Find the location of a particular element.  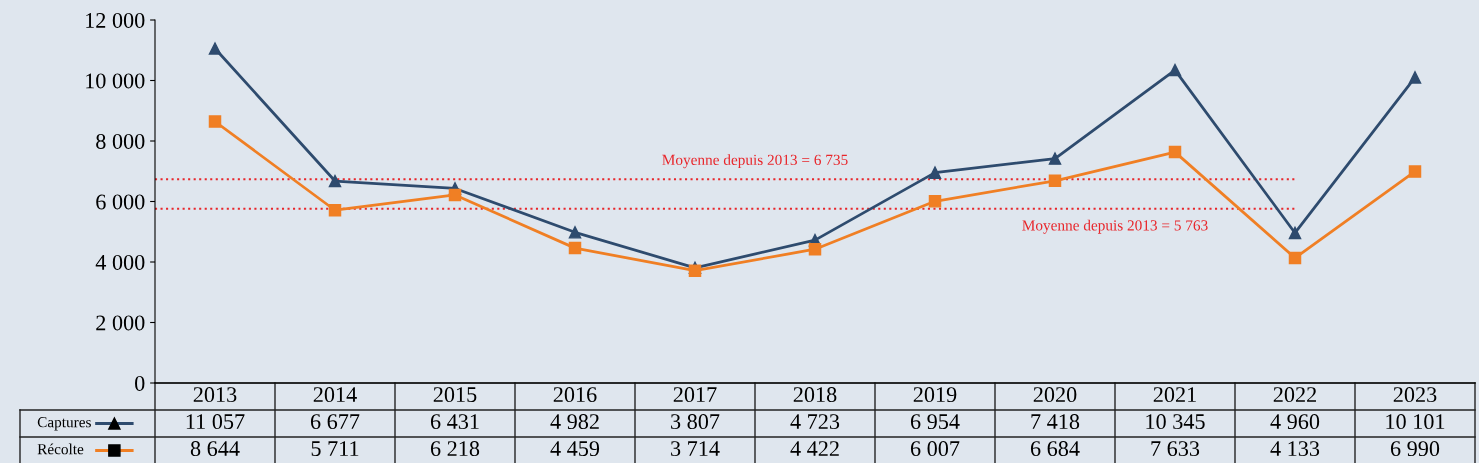

data-label: 6 990 is located at coordinates (1415, 449).